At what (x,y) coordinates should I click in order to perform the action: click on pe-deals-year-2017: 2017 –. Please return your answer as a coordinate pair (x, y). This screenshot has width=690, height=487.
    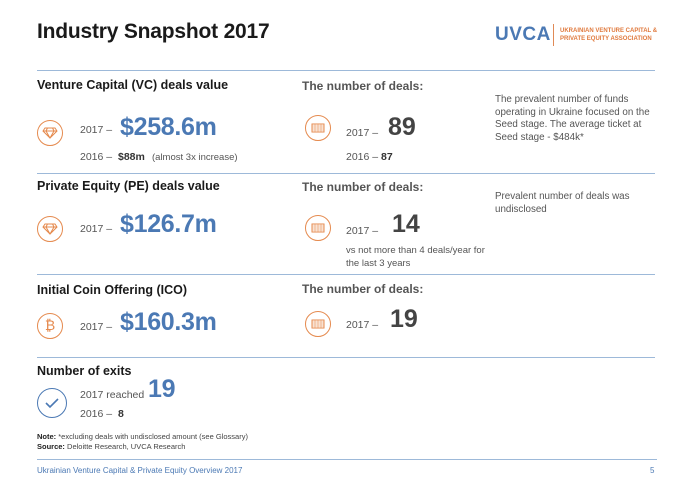
    Looking at the image, I should click on (362, 231).